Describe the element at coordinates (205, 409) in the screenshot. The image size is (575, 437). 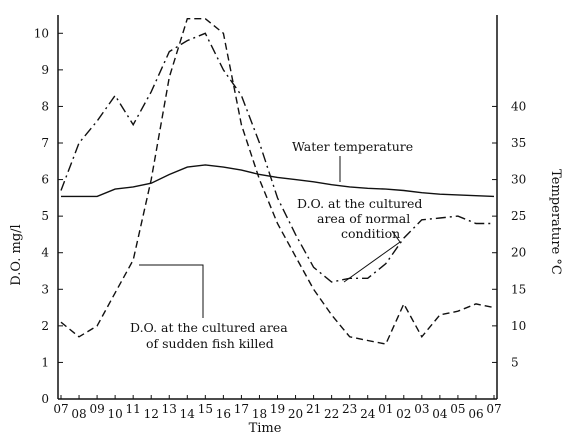
I see `x-tick-label: 15` at that location.